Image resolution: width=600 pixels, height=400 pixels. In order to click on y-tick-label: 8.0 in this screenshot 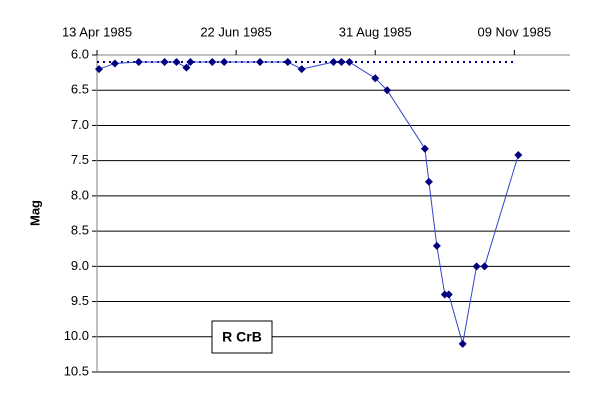, I will do `click(80, 194)`.